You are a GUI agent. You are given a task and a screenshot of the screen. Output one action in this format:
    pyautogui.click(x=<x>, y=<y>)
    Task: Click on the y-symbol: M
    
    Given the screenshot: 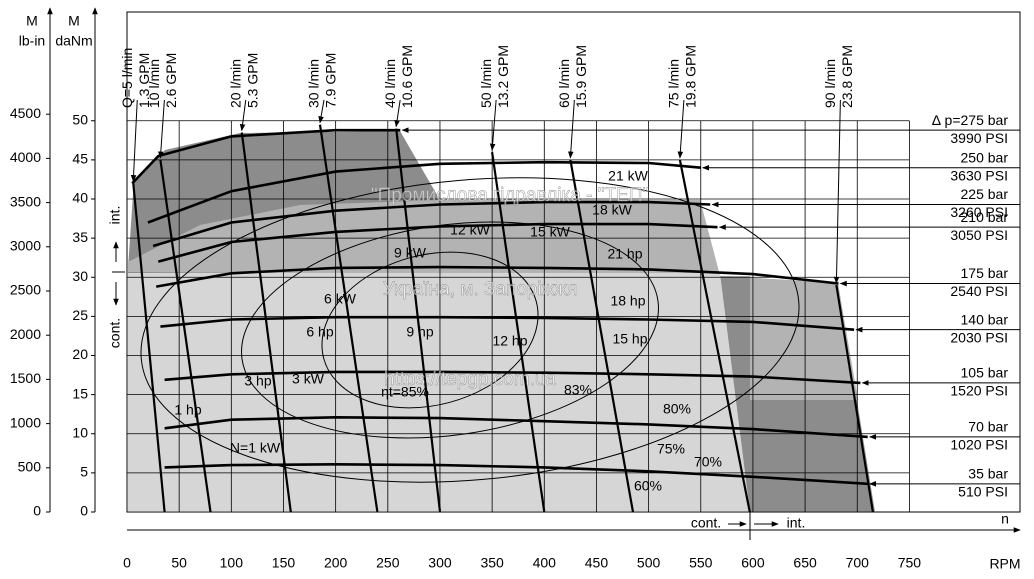 What is the action you would take?
    pyautogui.click(x=74, y=21)
    